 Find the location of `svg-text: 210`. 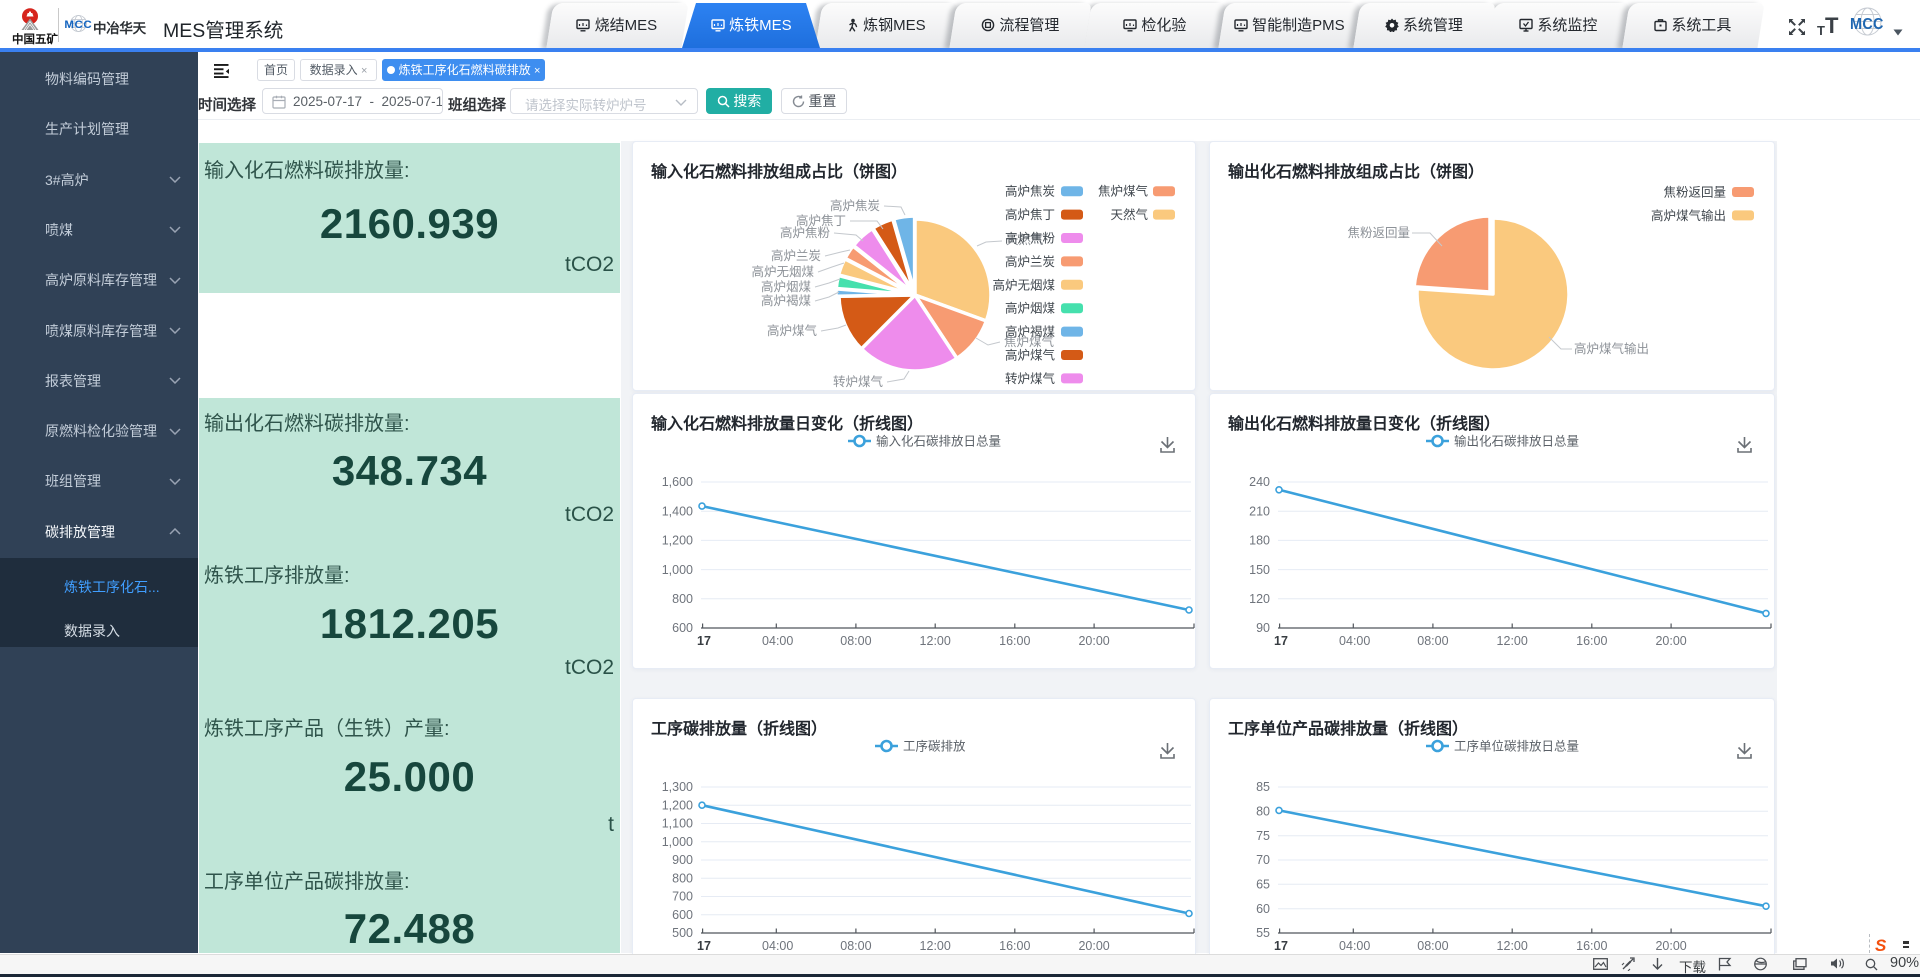

svg-text: 210 is located at coordinates (1259, 511).